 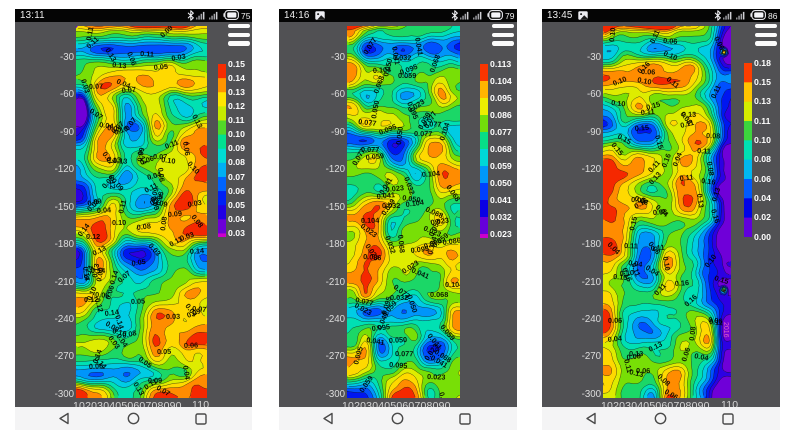 What do you see at coordinates (160, 156) in the screenshot?
I see `svg-text: 0.07` at bounding box center [160, 156].